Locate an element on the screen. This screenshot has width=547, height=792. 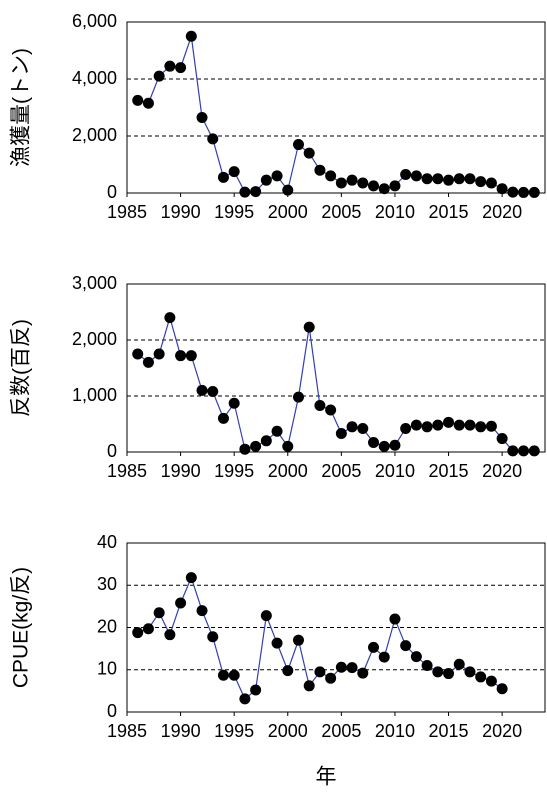
x-tick-label: 2010 is located at coordinates (395, 471).